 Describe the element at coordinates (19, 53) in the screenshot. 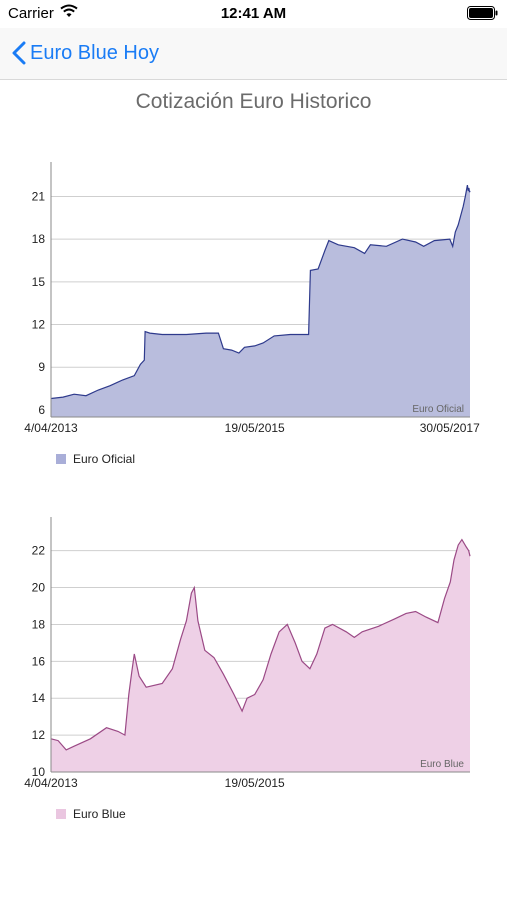

I see `chevron-left-icon` at that location.